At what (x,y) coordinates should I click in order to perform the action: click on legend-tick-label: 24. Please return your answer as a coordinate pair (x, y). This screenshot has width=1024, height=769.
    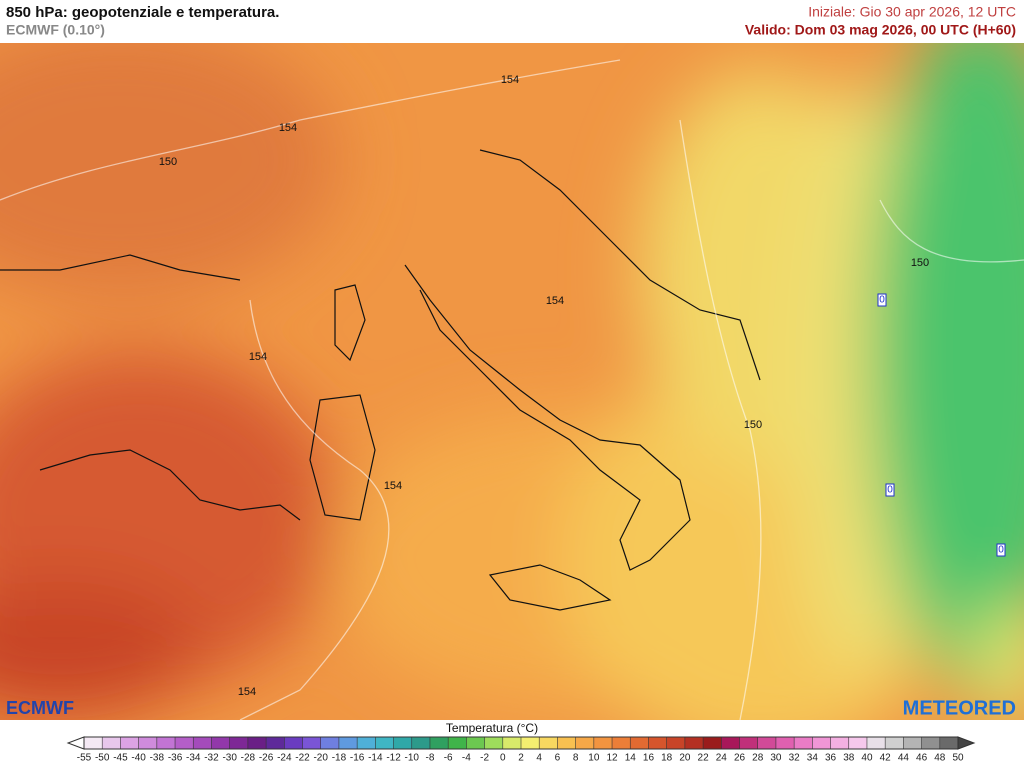
    Looking at the image, I should click on (722, 758).